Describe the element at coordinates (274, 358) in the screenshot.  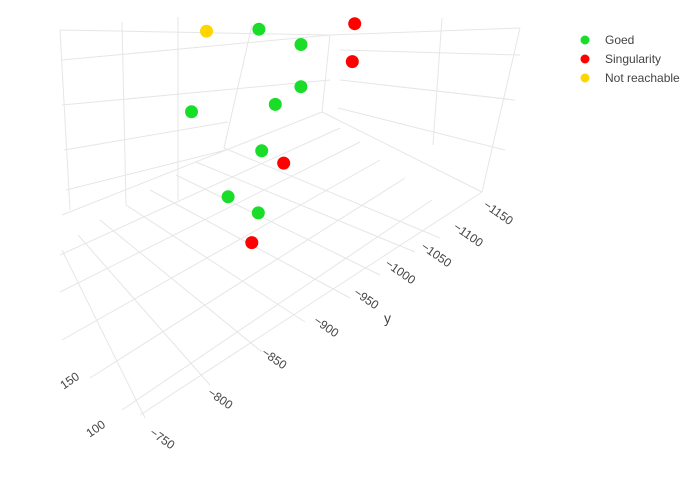
I see `y-tick-label: −850` at that location.